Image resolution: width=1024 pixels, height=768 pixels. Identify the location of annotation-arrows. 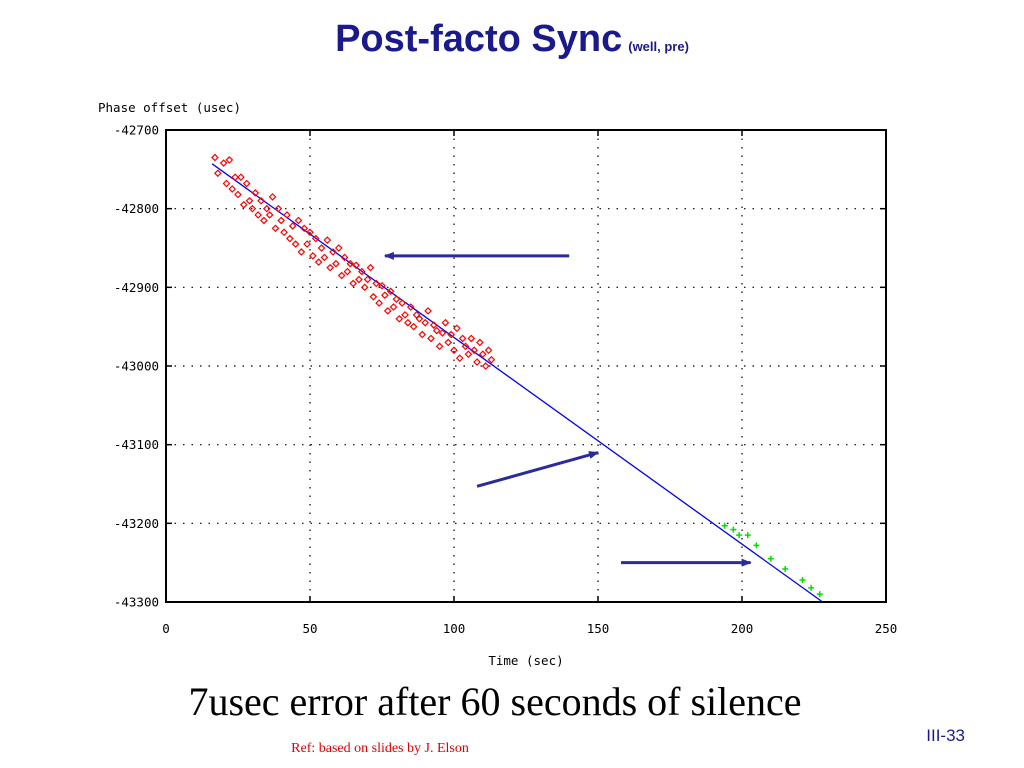
(567, 409).